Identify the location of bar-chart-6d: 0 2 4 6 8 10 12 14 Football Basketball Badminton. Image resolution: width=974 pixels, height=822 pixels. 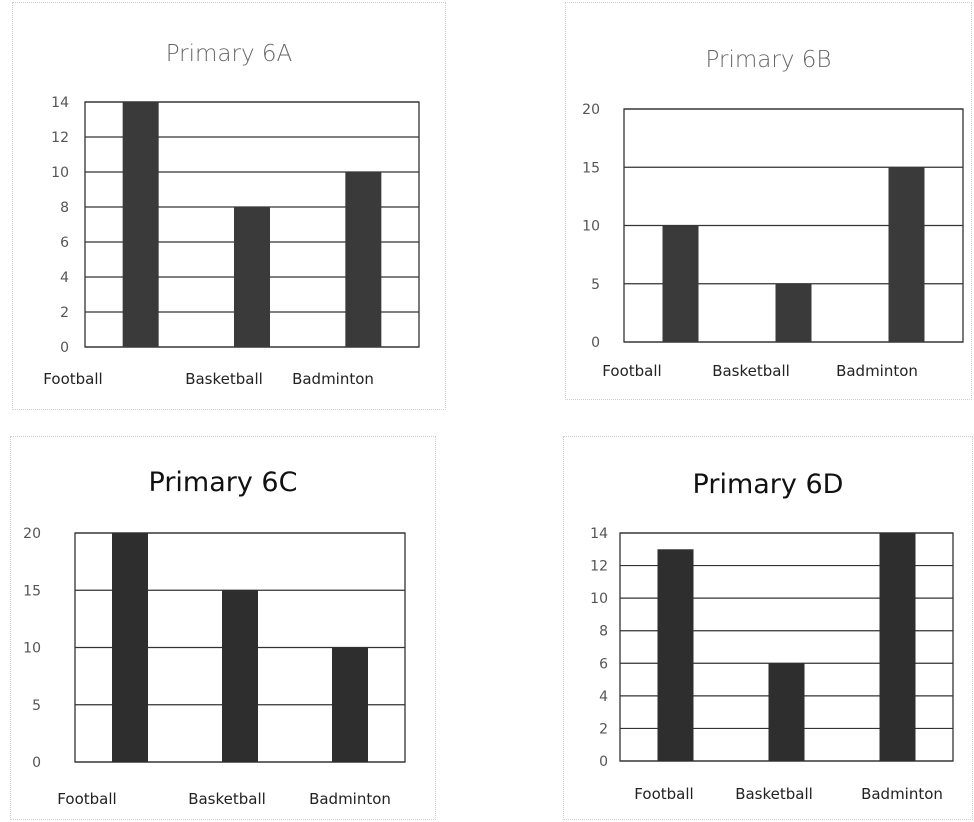
(772, 664).